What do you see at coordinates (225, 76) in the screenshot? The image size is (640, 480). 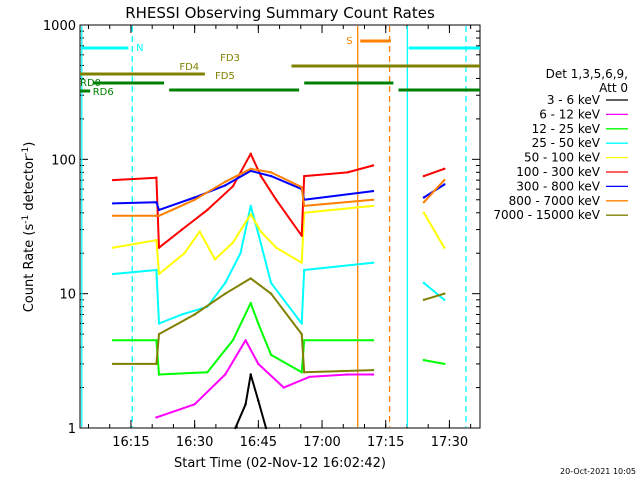 I see `fd5-label: FD5` at bounding box center [225, 76].